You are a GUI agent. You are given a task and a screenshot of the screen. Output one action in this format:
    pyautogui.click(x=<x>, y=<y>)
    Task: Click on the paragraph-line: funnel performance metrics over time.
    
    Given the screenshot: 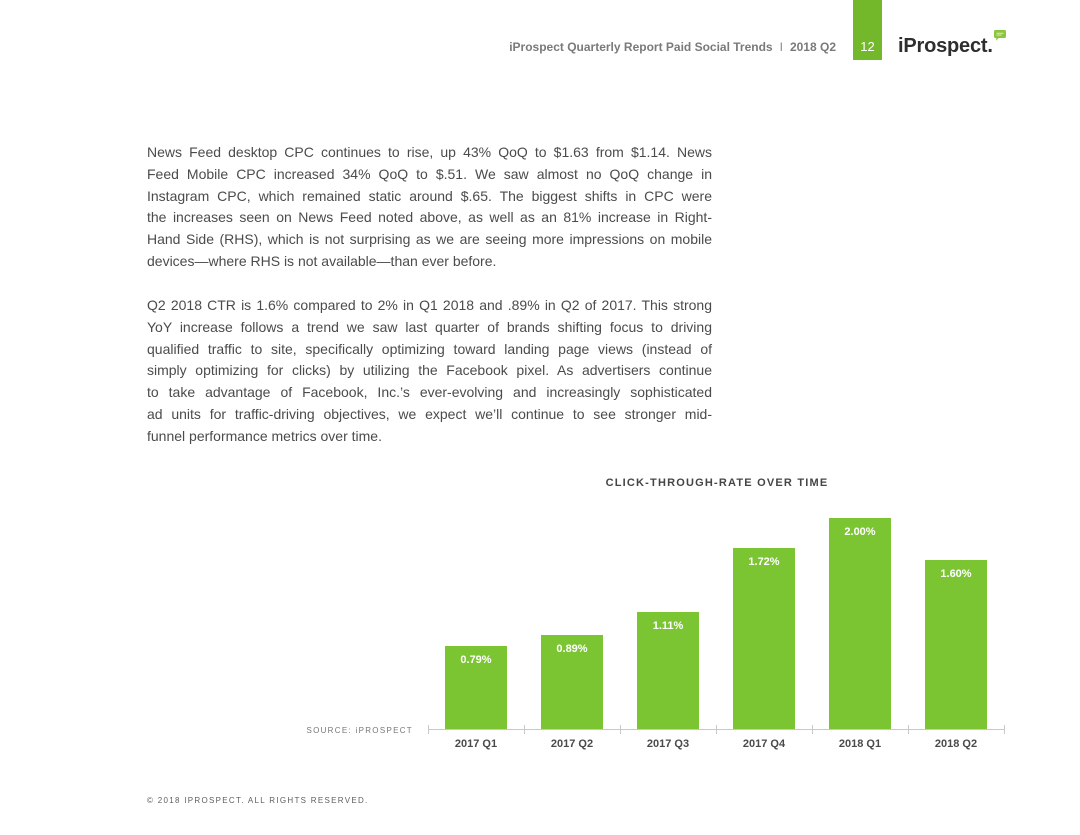 What is the action you would take?
    pyautogui.click(x=264, y=435)
    